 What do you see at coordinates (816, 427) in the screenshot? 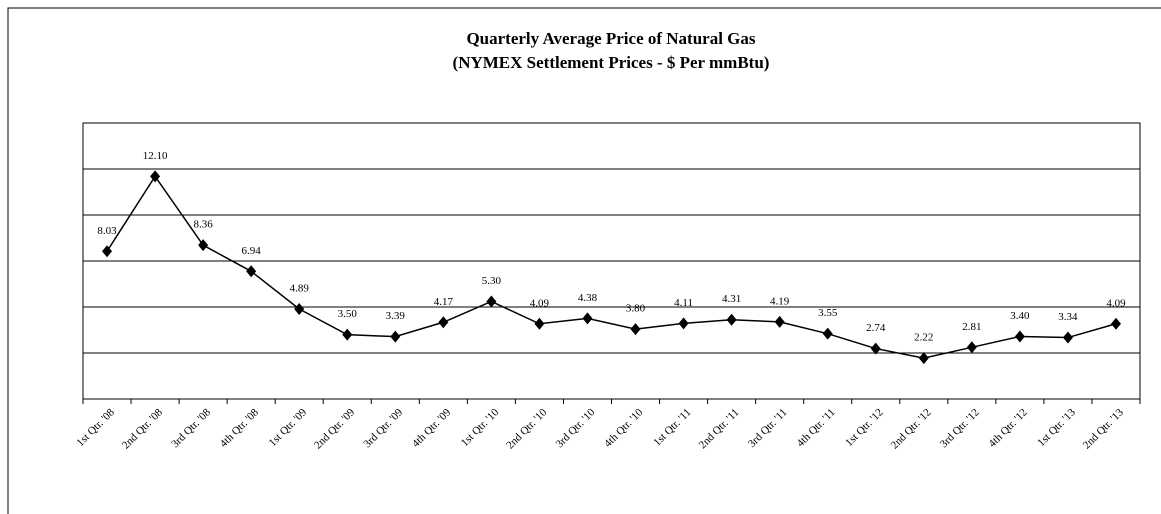
I see `x-tick-label: 4th Qtr. '11` at bounding box center [816, 427].